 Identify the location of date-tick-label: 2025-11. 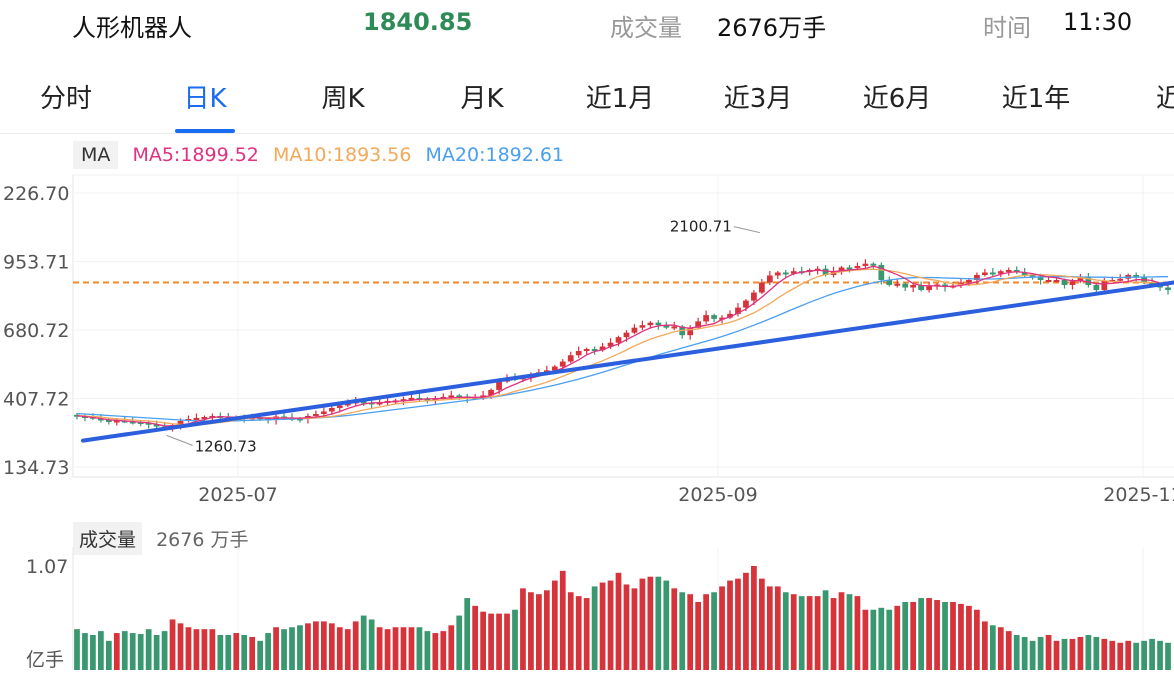
(1138, 495).